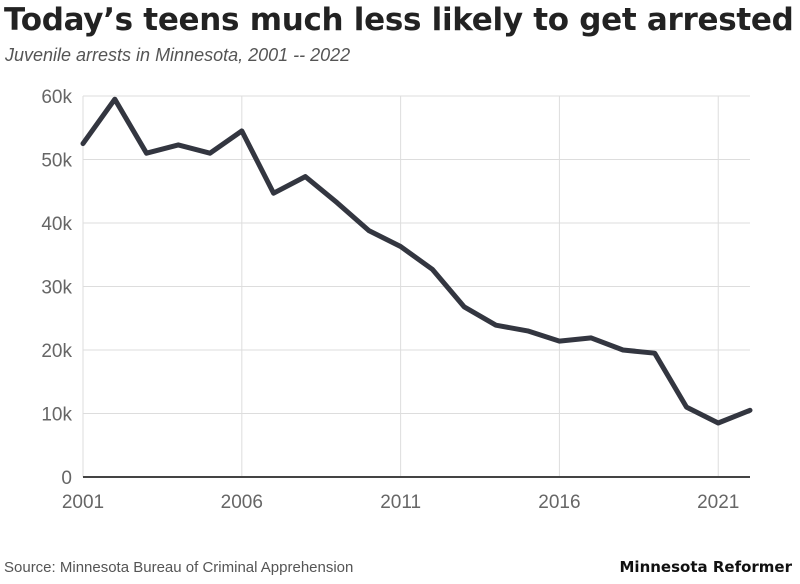 The image size is (800, 584). I want to click on x-tick-label: 2016, so click(559, 502).